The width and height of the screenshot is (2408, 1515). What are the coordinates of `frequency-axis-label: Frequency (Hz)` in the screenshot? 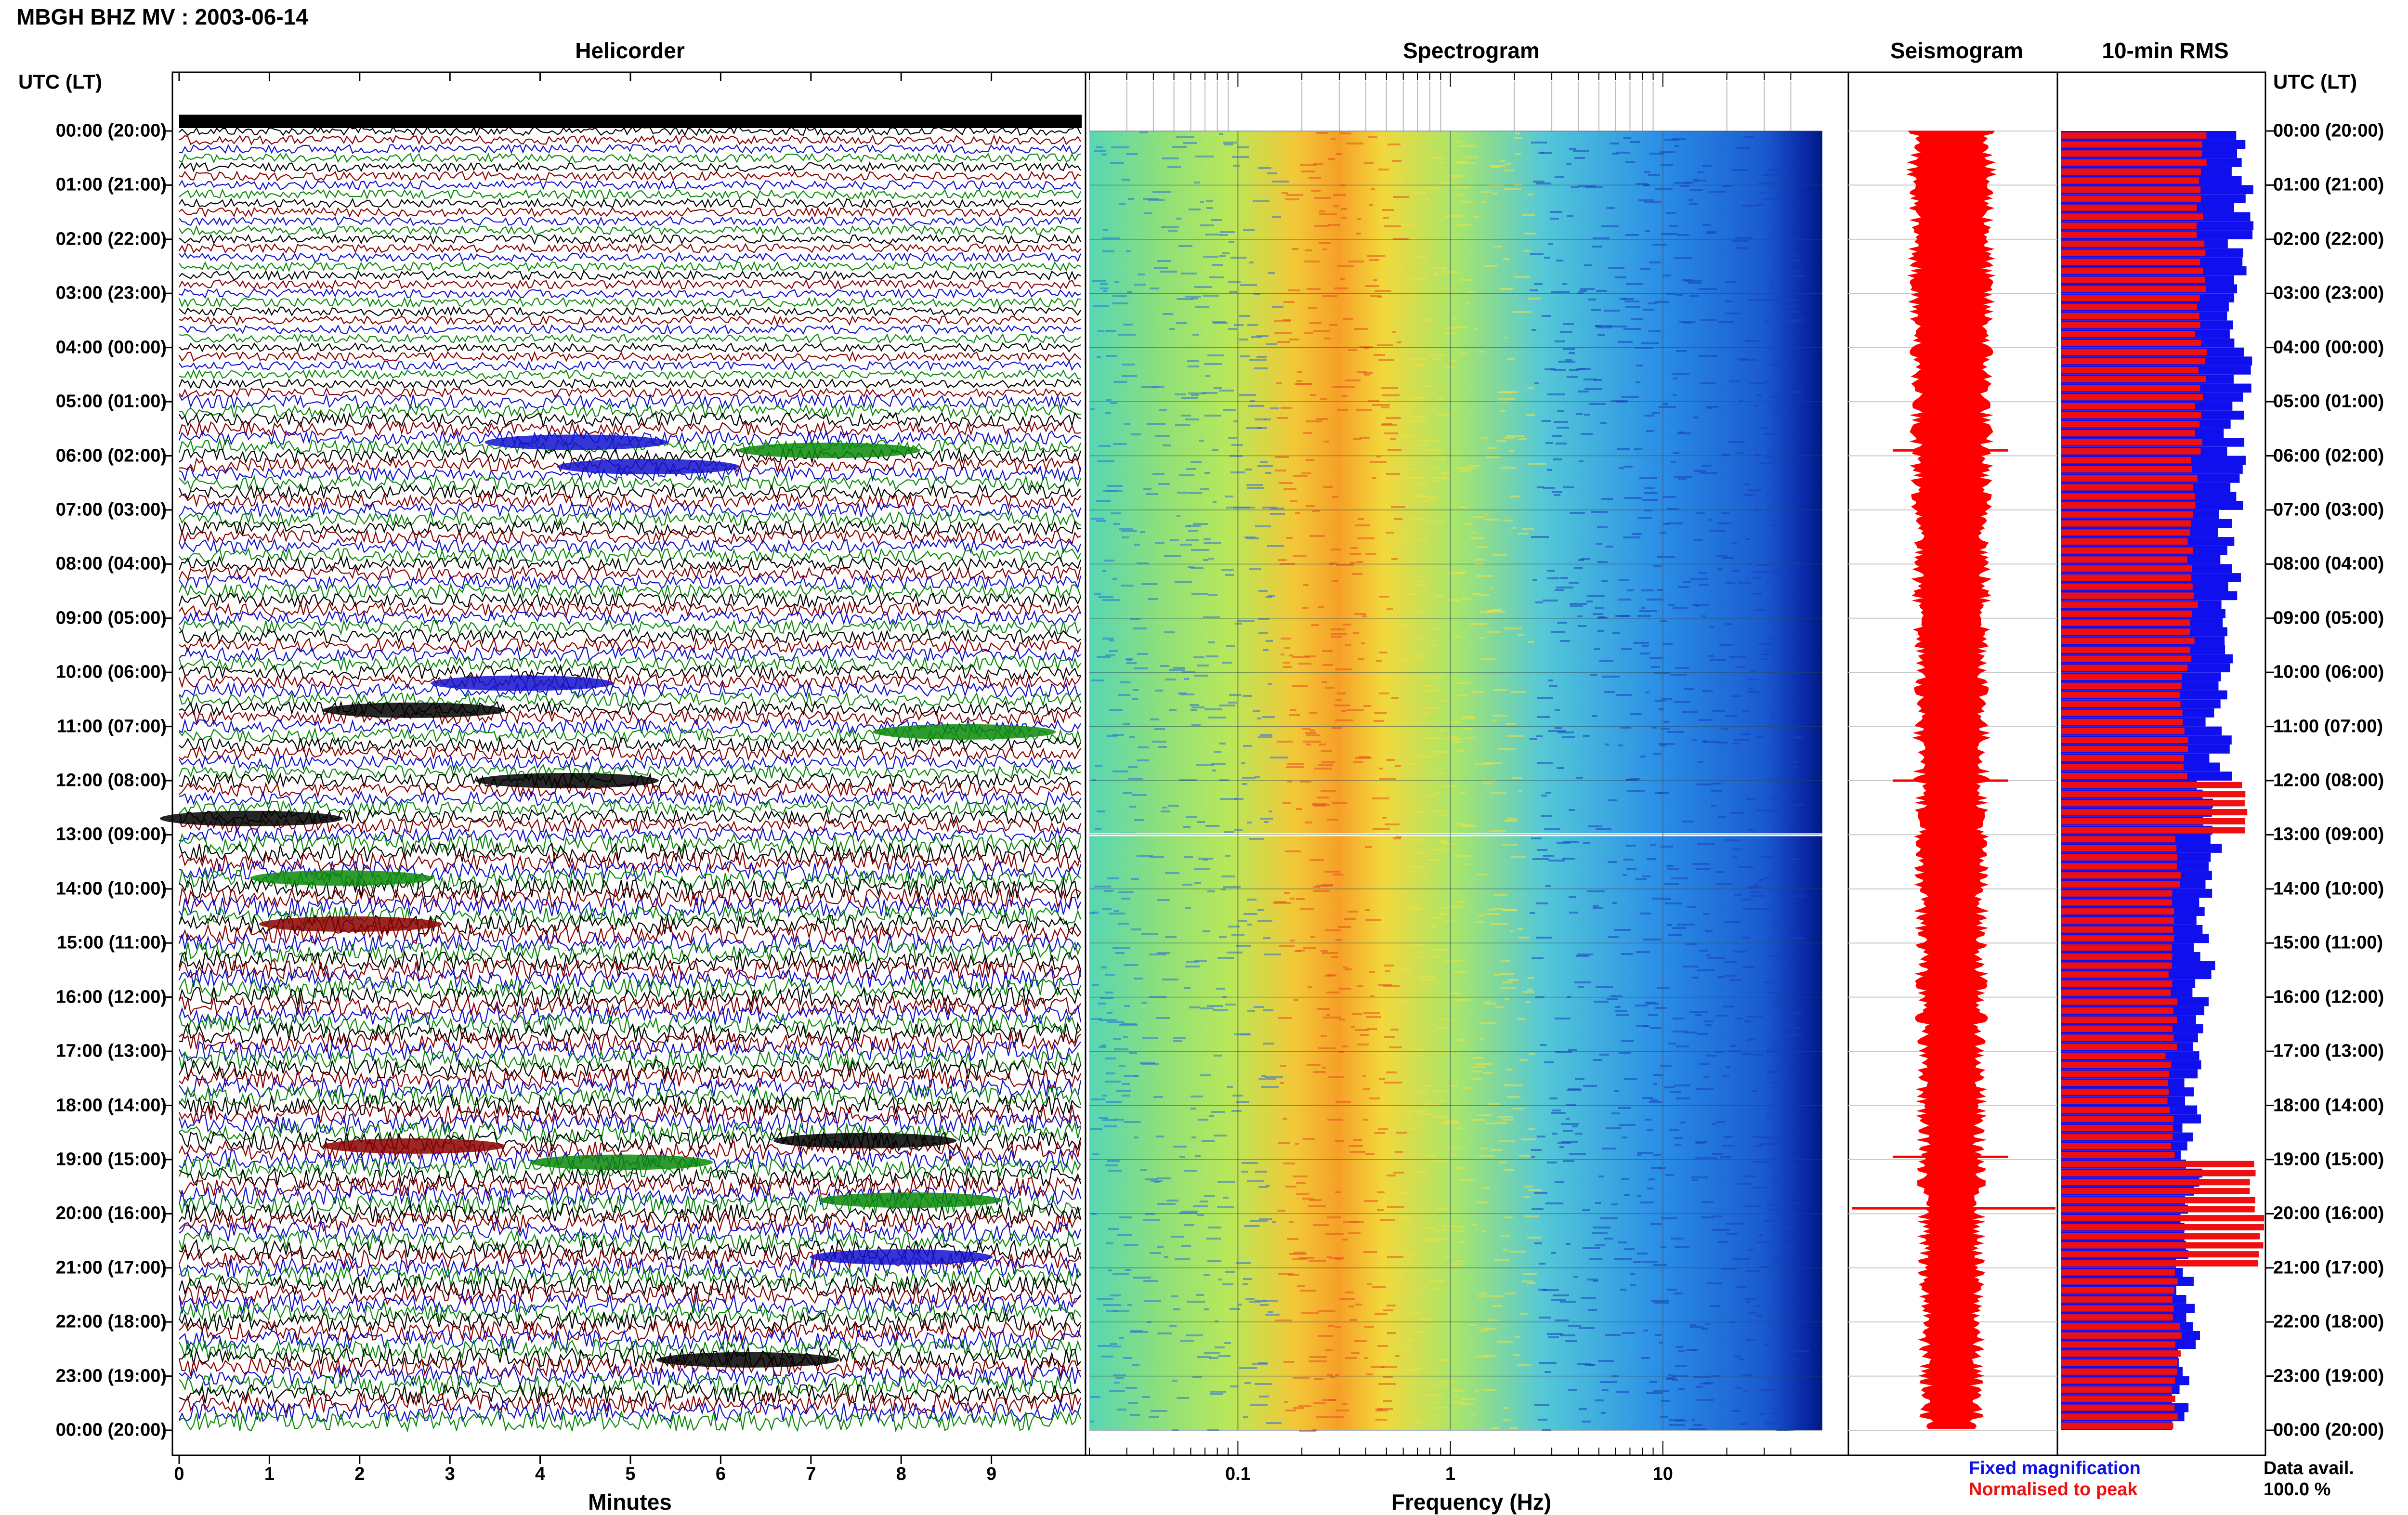 It's located at (1471, 1502).